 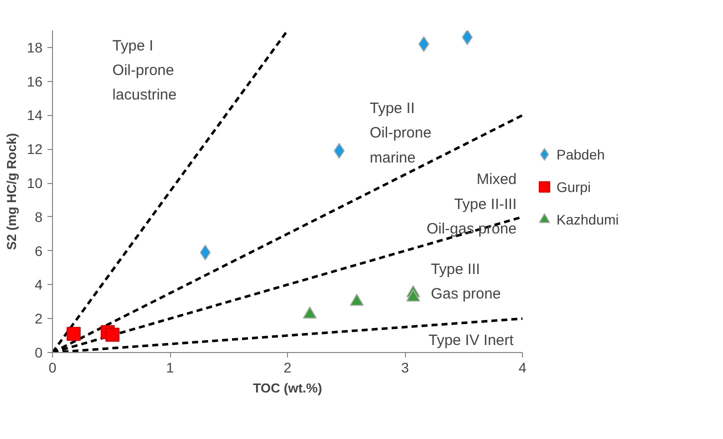 I want to click on annotation: Type III Gas prone, so click(x=465, y=281).